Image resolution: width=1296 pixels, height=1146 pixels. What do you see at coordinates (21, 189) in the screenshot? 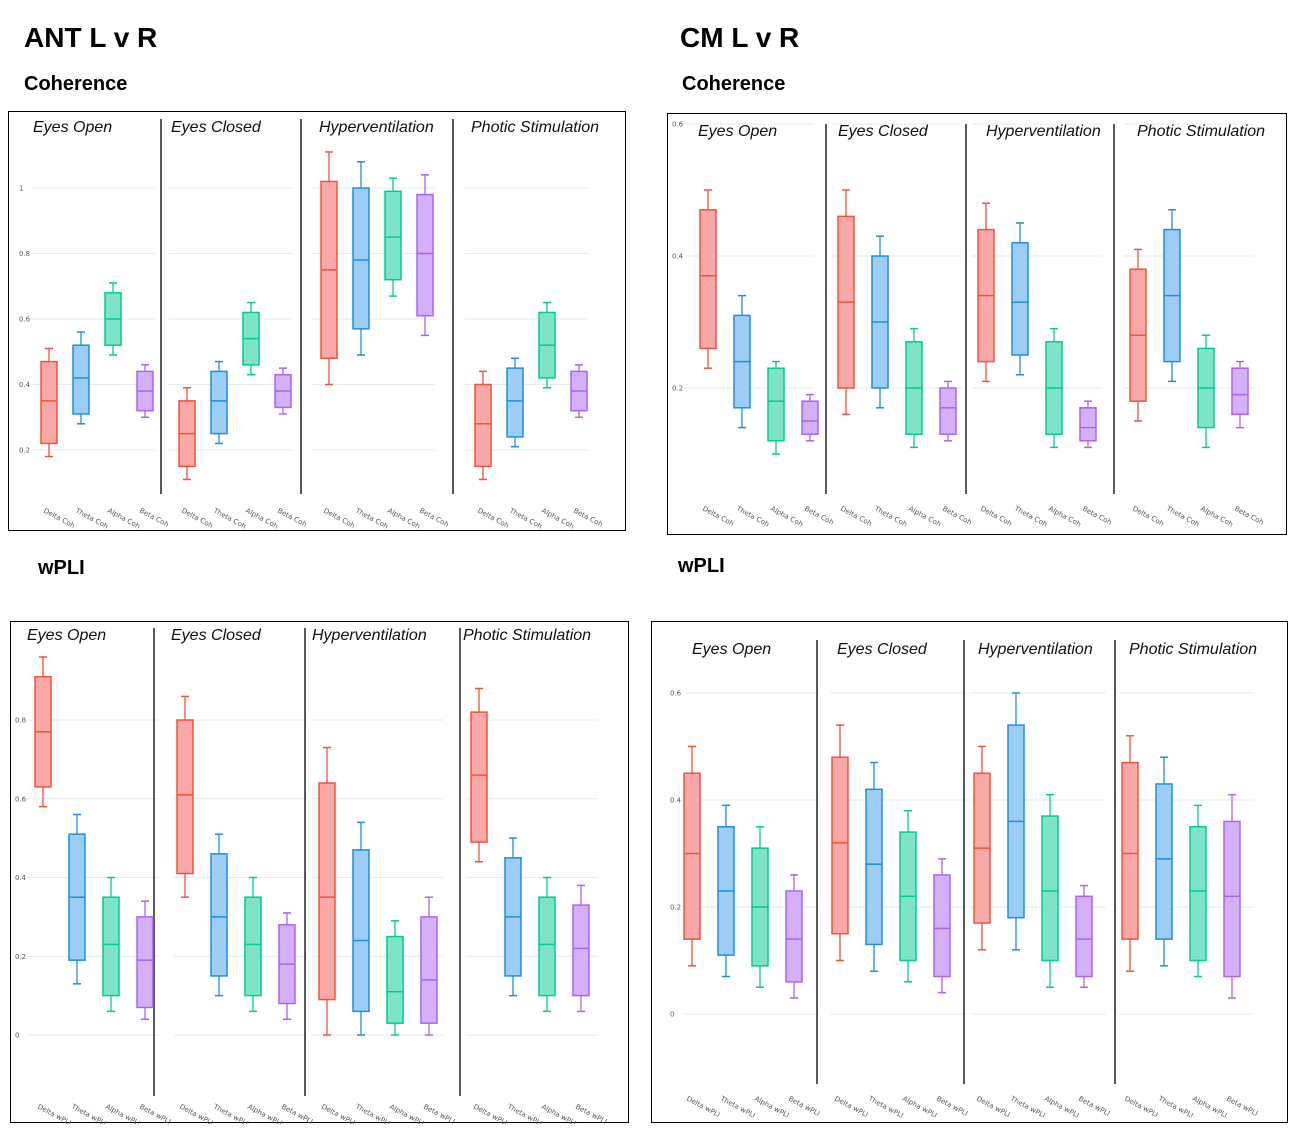
I see `y-tick-label: 1` at bounding box center [21, 189].